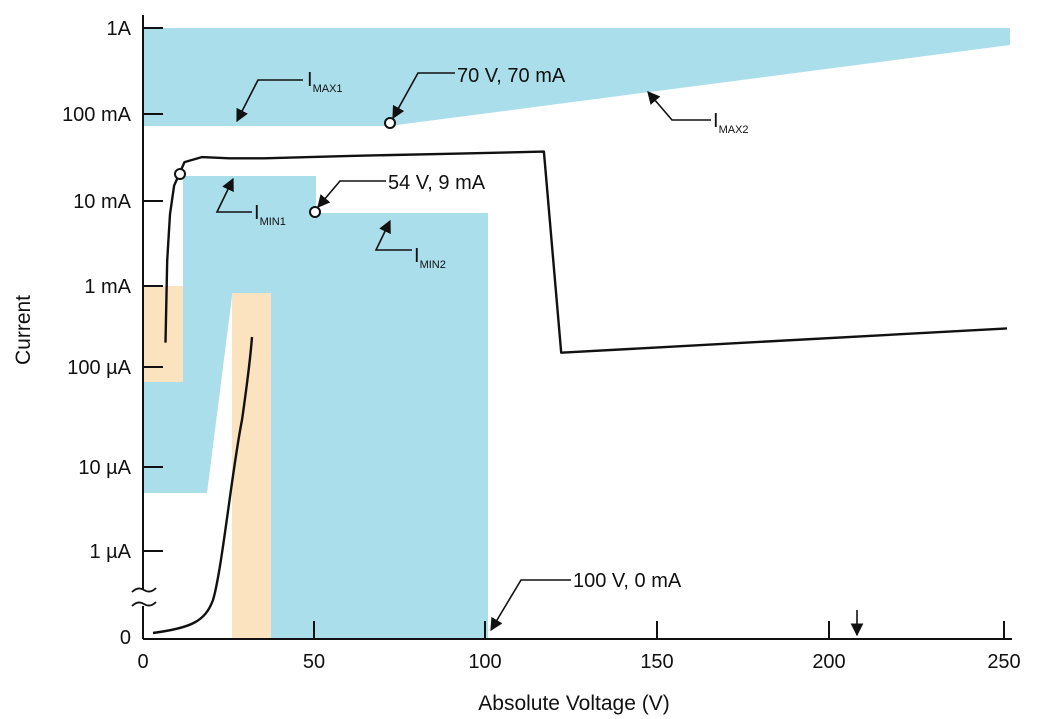 This screenshot has width=1037, height=719. What do you see at coordinates (731, 123) in the screenshot?
I see `label-imax2: IMAX2` at bounding box center [731, 123].